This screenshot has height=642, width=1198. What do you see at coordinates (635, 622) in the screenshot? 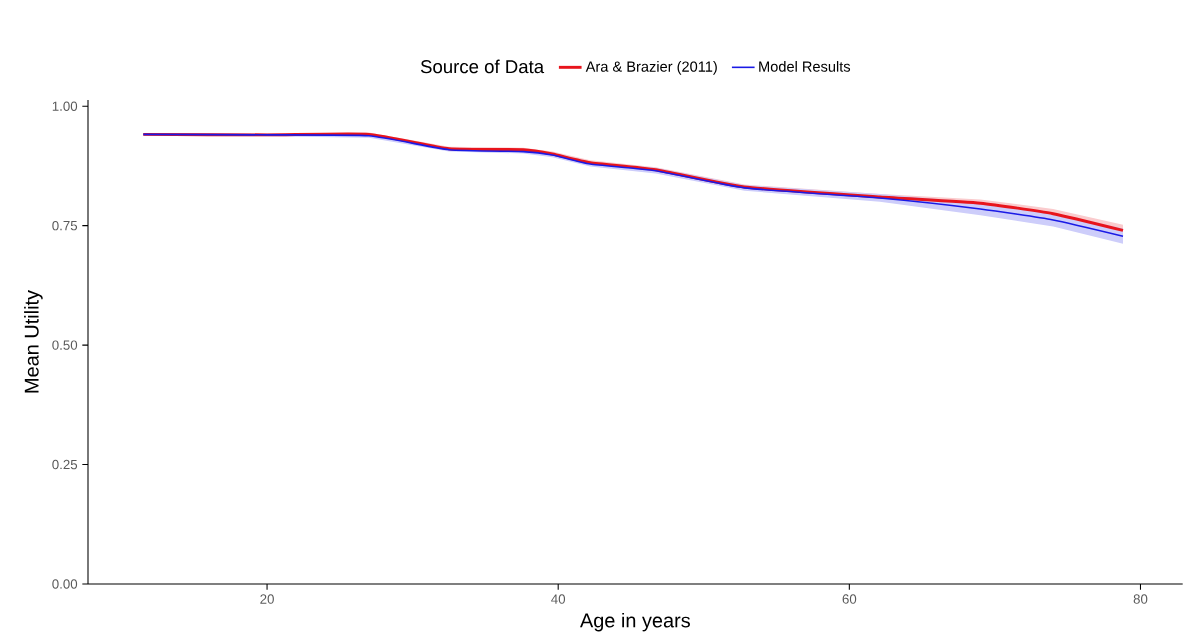
I see `x-axis-title: Age in years` at bounding box center [635, 622].